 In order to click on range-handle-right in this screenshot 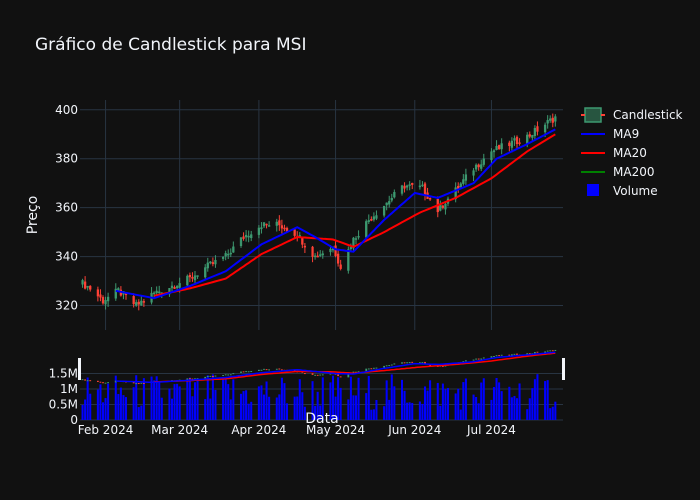, I will do `click(563, 369)`.